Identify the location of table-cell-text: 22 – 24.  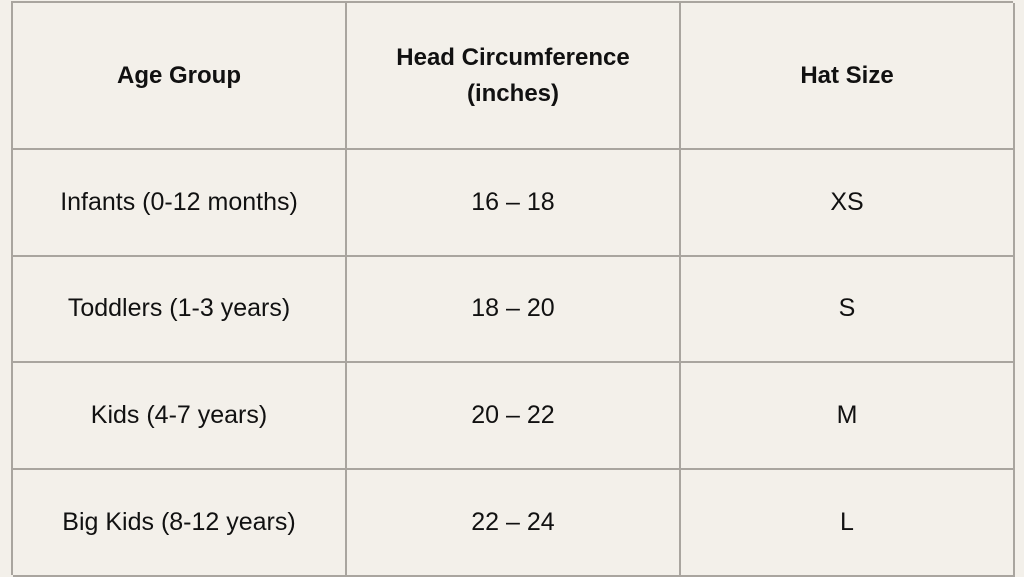
(513, 521).